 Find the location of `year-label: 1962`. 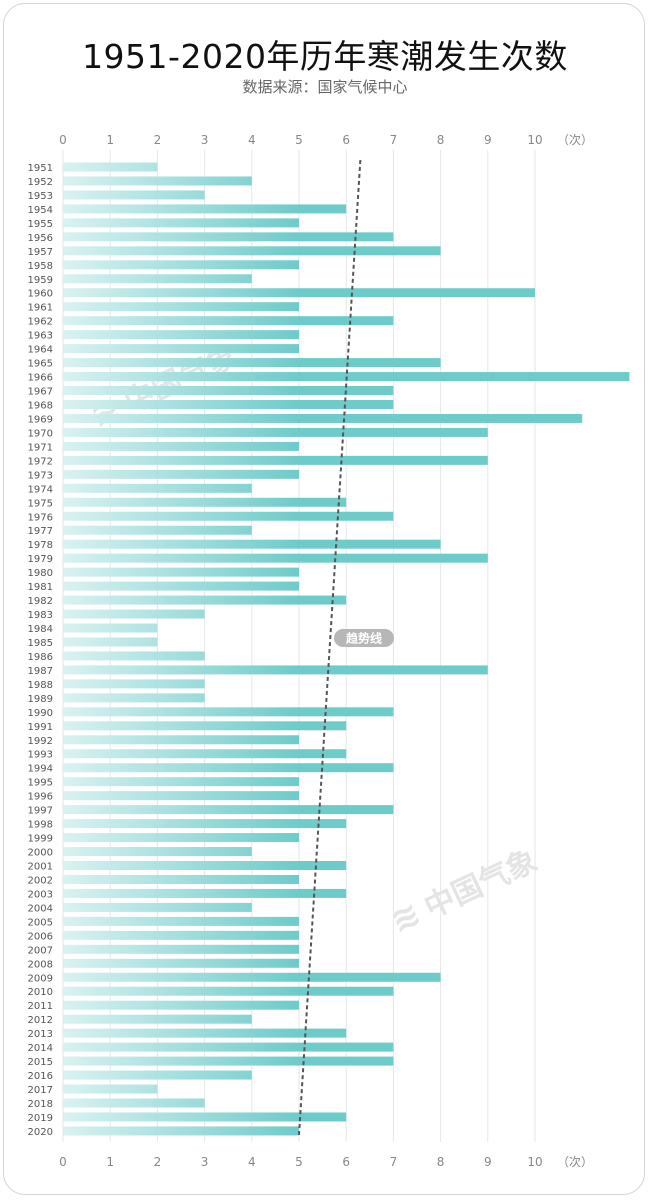

year-label: 1962 is located at coordinates (40, 322).